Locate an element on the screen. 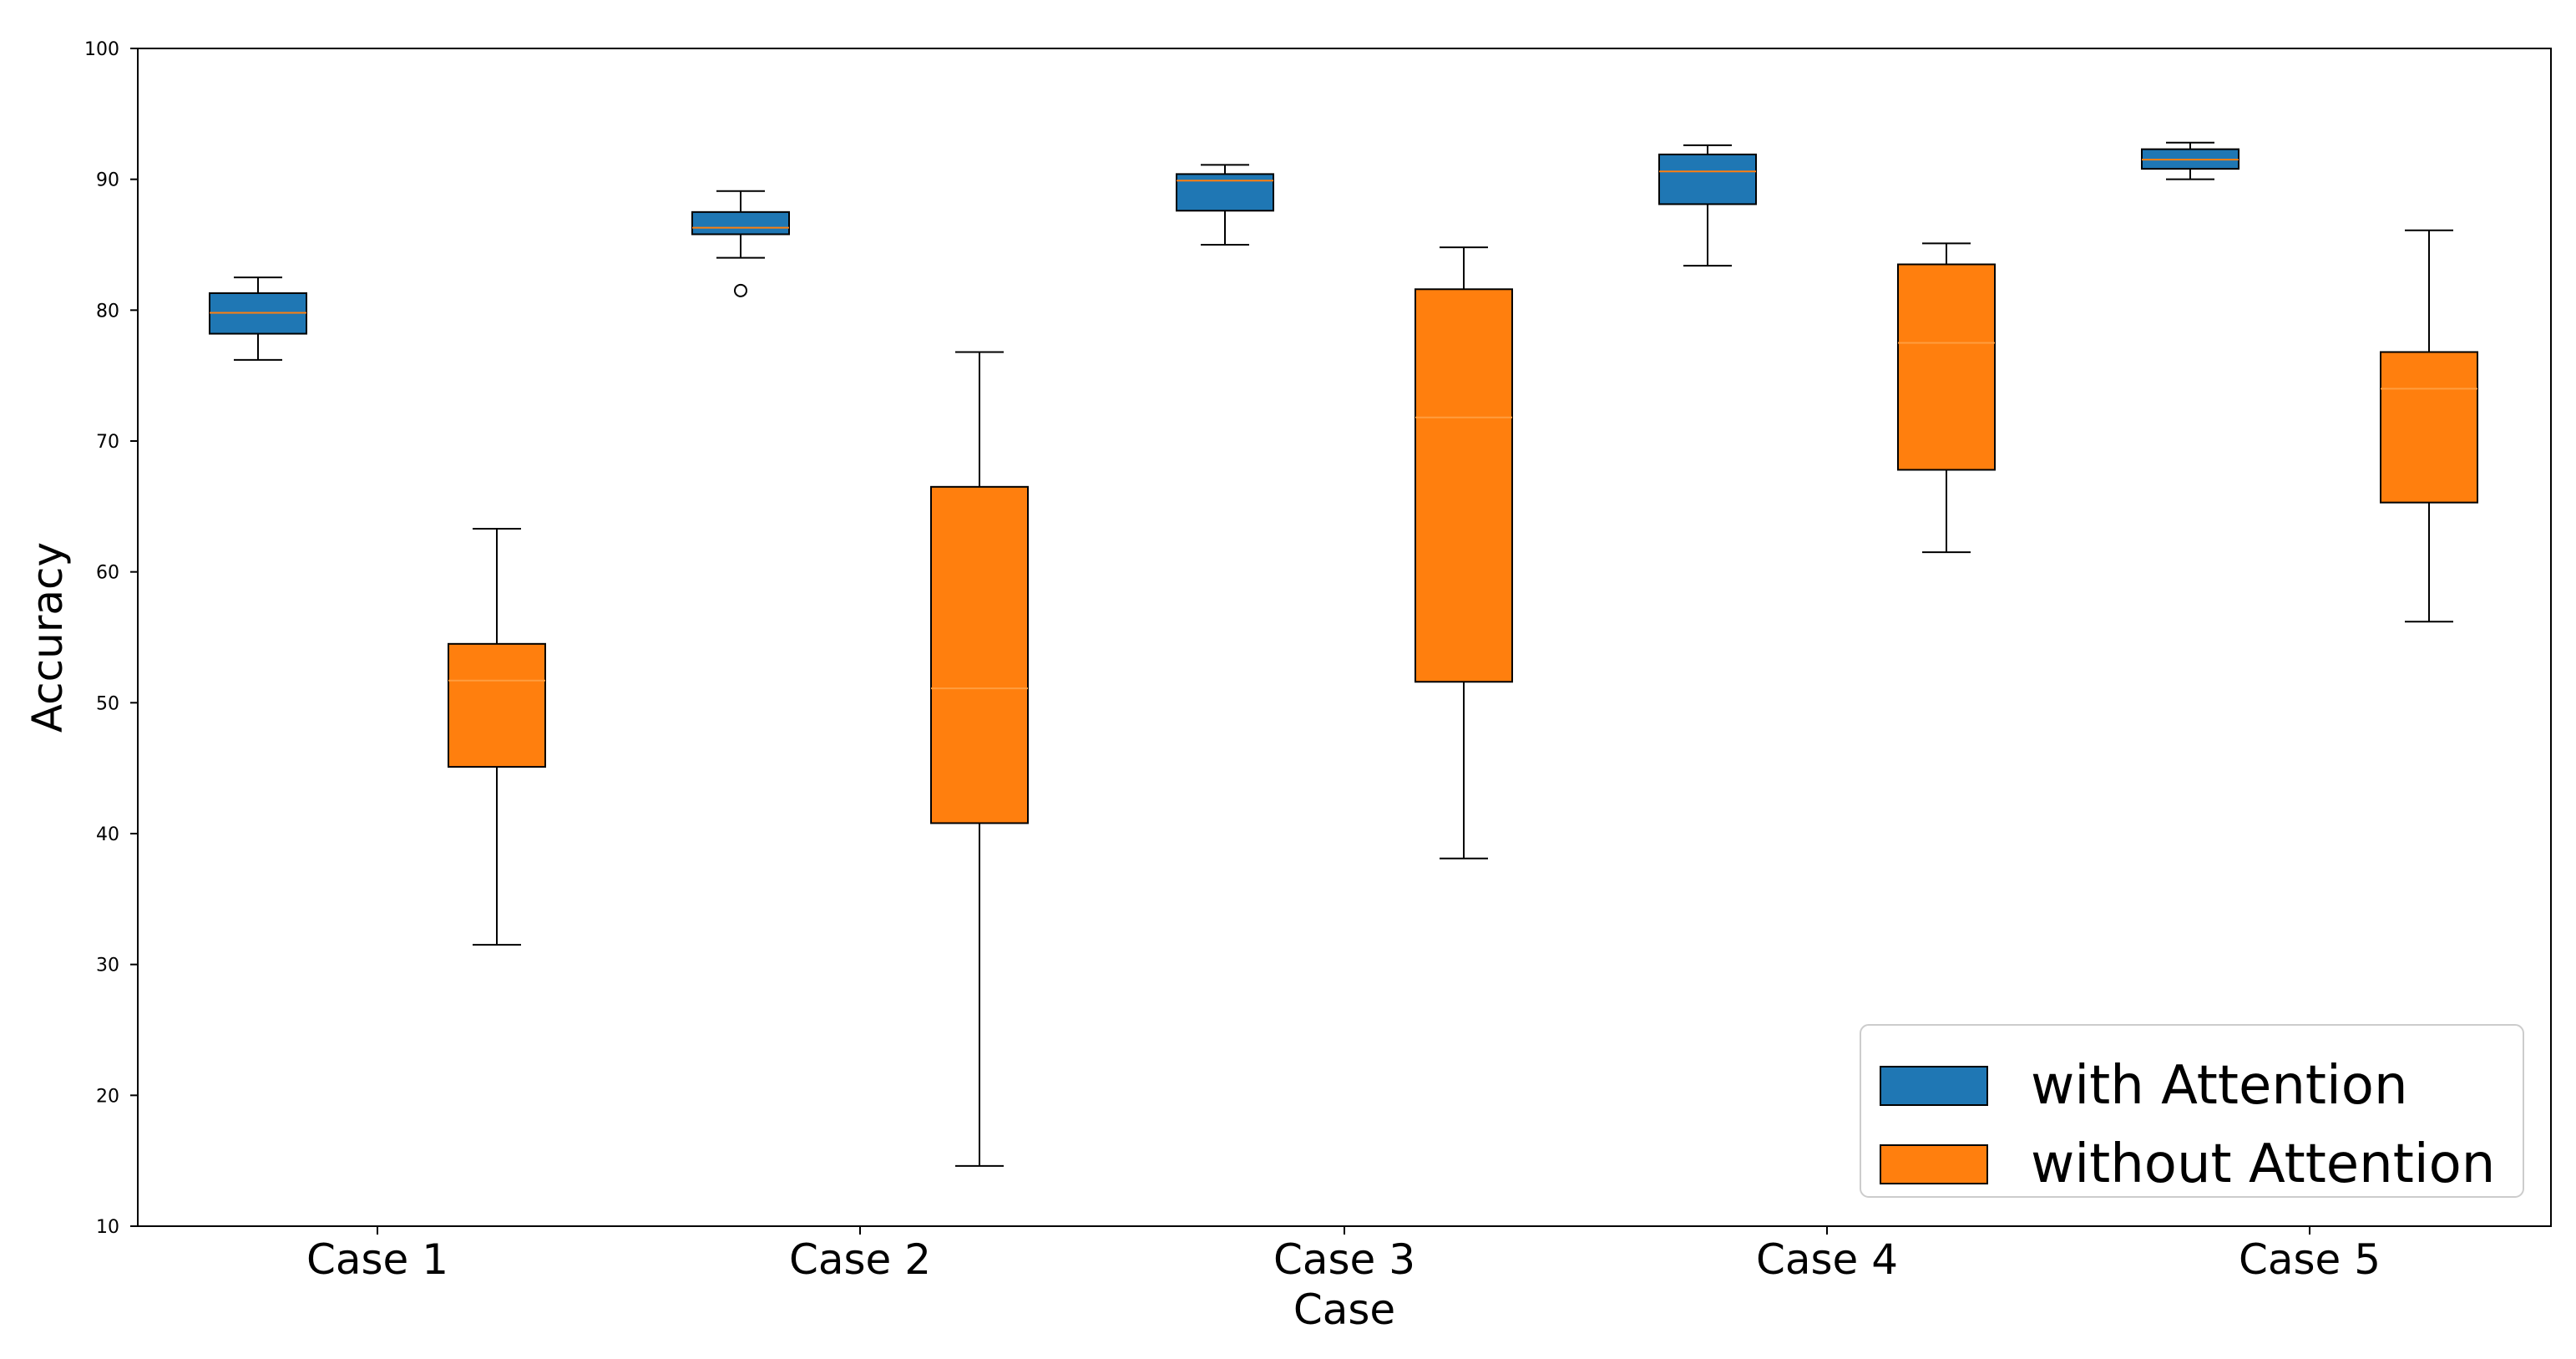 Image resolution: width=2576 pixels, height=1359 pixels. y-tick-label: 50 is located at coordinates (107, 703).